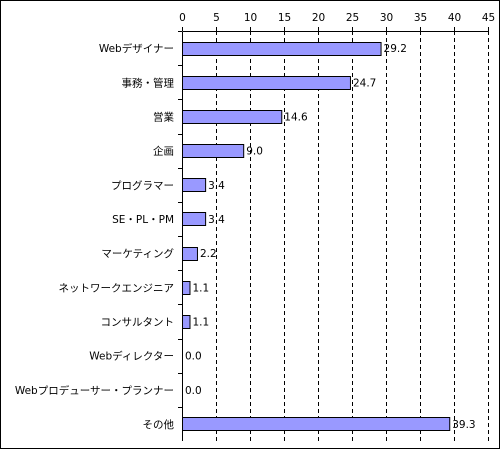 This screenshot has width=500, height=450. Describe the element at coordinates (136, 48) in the screenshot. I see `category-label-0: Webデザイナー` at that location.